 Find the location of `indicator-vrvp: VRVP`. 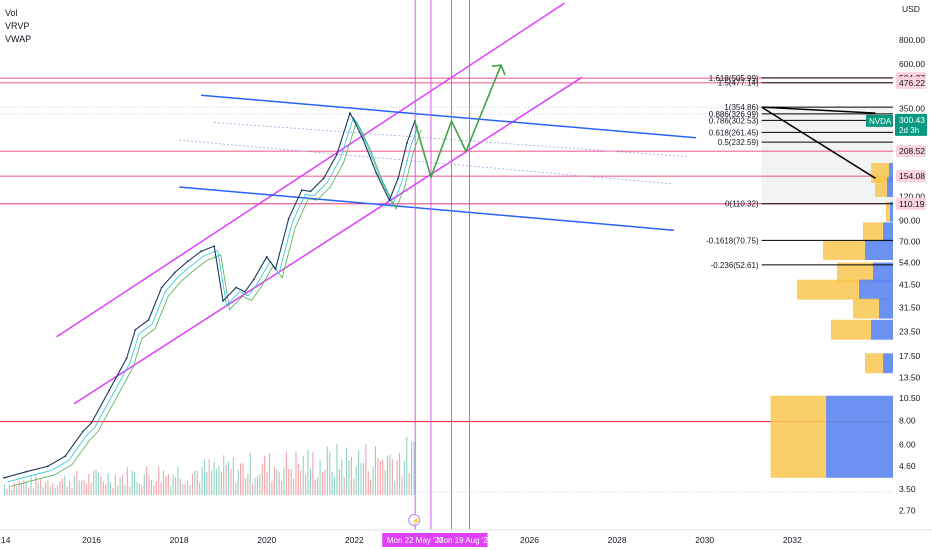

indicator-vrvp: VRVP is located at coordinates (17, 26).